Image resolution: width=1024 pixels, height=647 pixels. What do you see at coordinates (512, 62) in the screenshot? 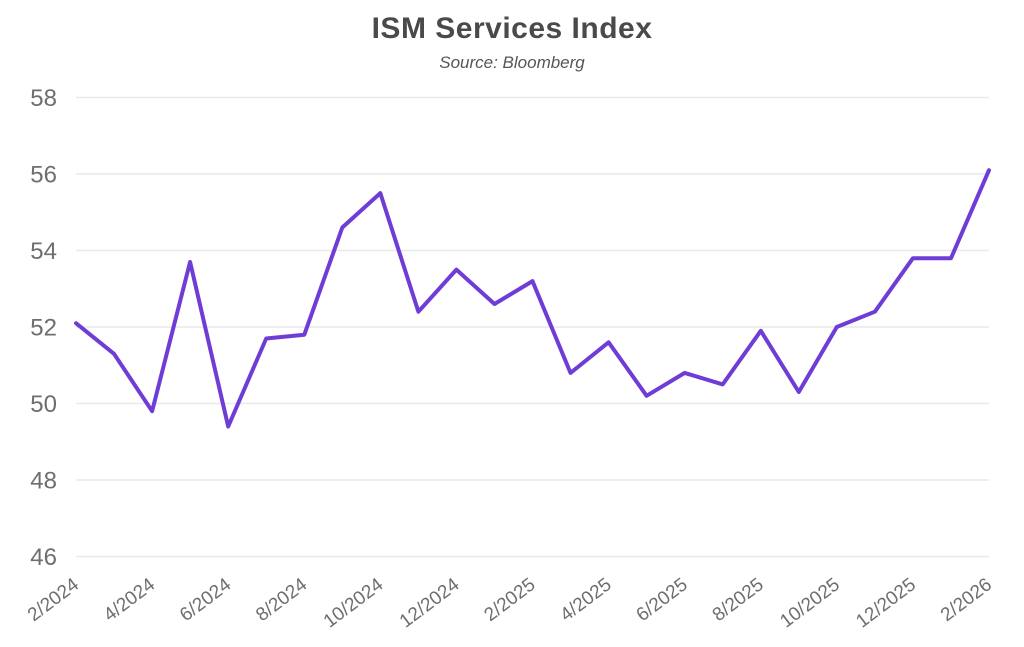
I see `chart-subtitle: Source: Bloomberg` at bounding box center [512, 62].